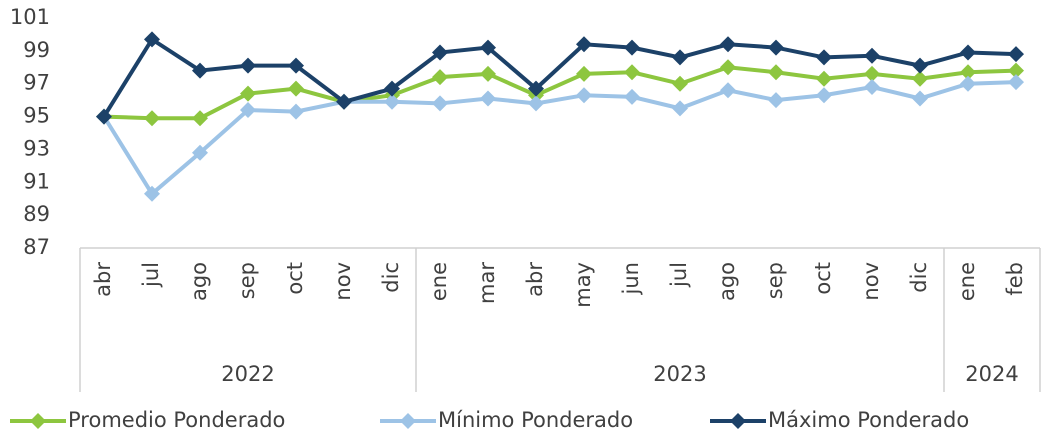 The image size is (1043, 439). What do you see at coordinates (36, 247) in the screenshot?
I see `y-tick-label: 87` at bounding box center [36, 247].